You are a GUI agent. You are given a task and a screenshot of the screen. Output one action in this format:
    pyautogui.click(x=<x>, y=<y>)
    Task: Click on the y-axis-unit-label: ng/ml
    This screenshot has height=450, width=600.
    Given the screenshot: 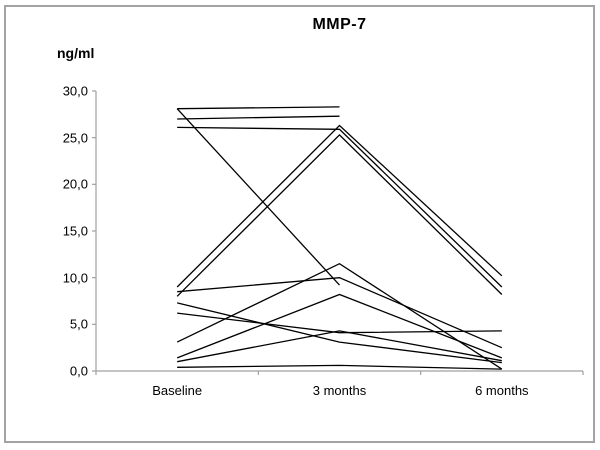 What is the action you would take?
    pyautogui.click(x=76, y=53)
    